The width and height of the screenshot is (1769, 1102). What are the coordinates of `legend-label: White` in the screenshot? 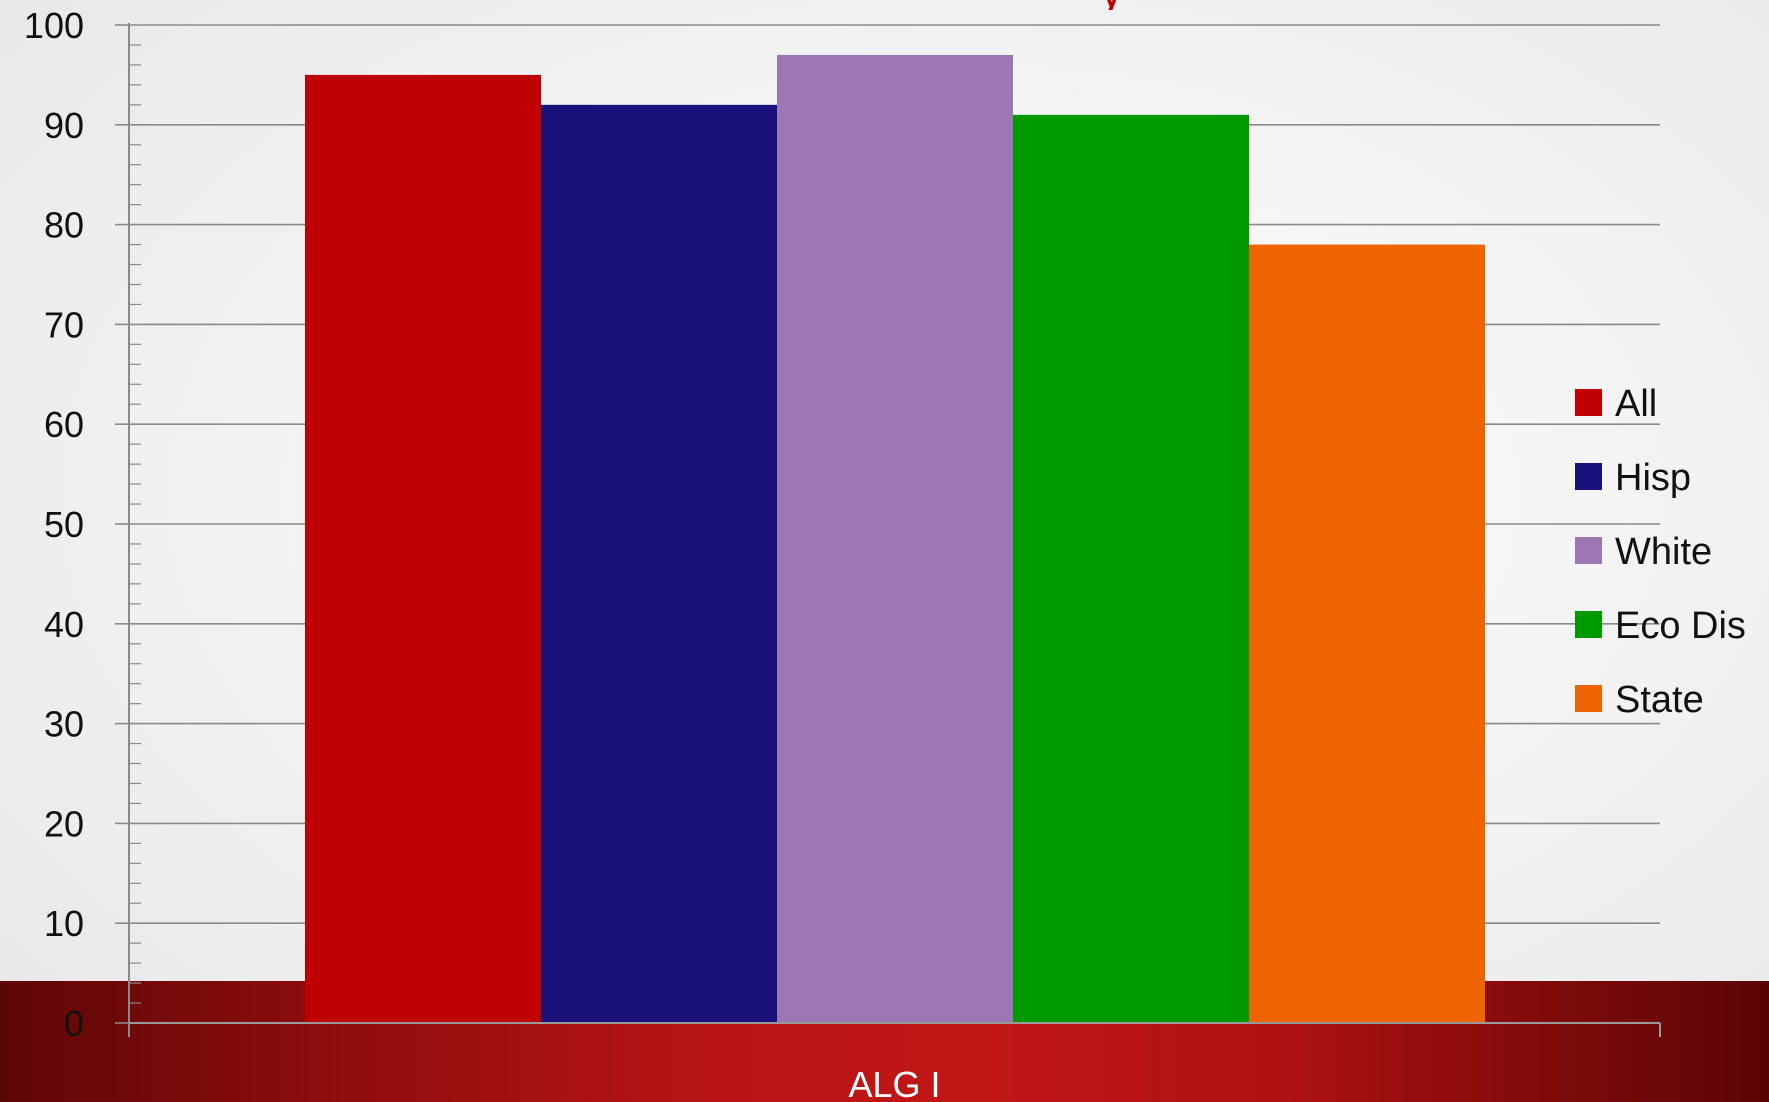 It's located at (1663, 552).